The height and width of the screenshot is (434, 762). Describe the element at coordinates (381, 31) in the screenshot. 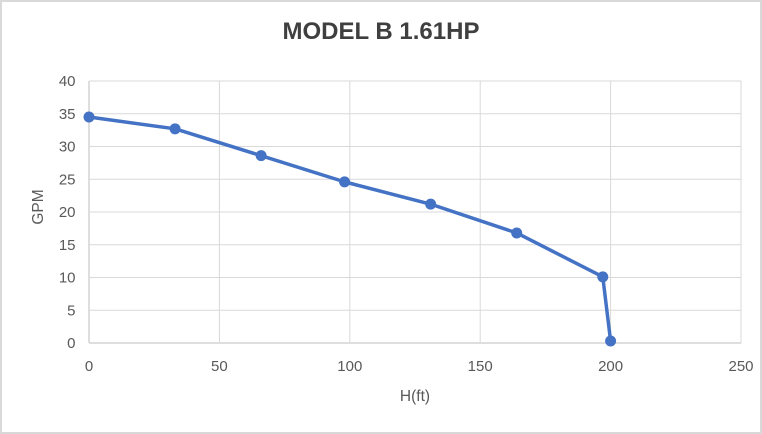

I see `chart-title: MODEL B 1.61HP` at that location.